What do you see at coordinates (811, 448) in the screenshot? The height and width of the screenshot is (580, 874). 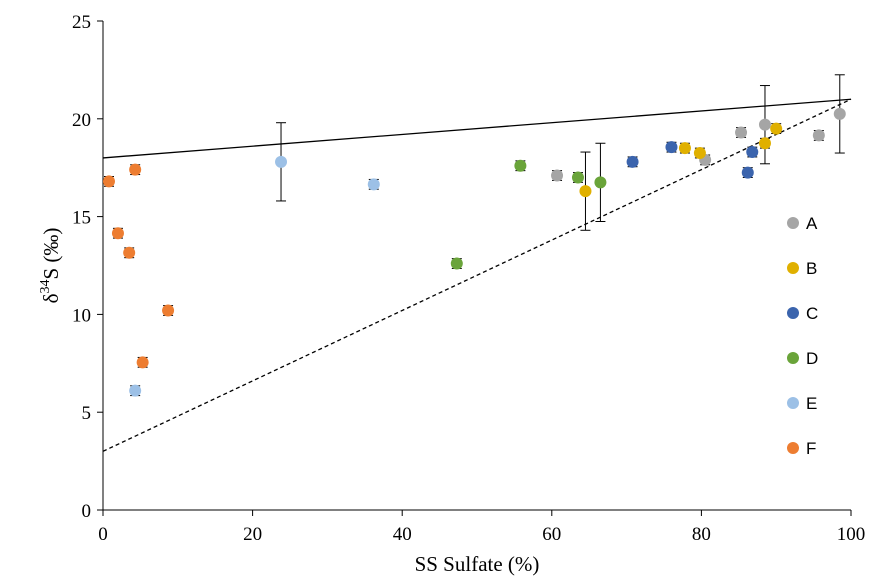 I see `legend-label-F: F` at bounding box center [811, 448].